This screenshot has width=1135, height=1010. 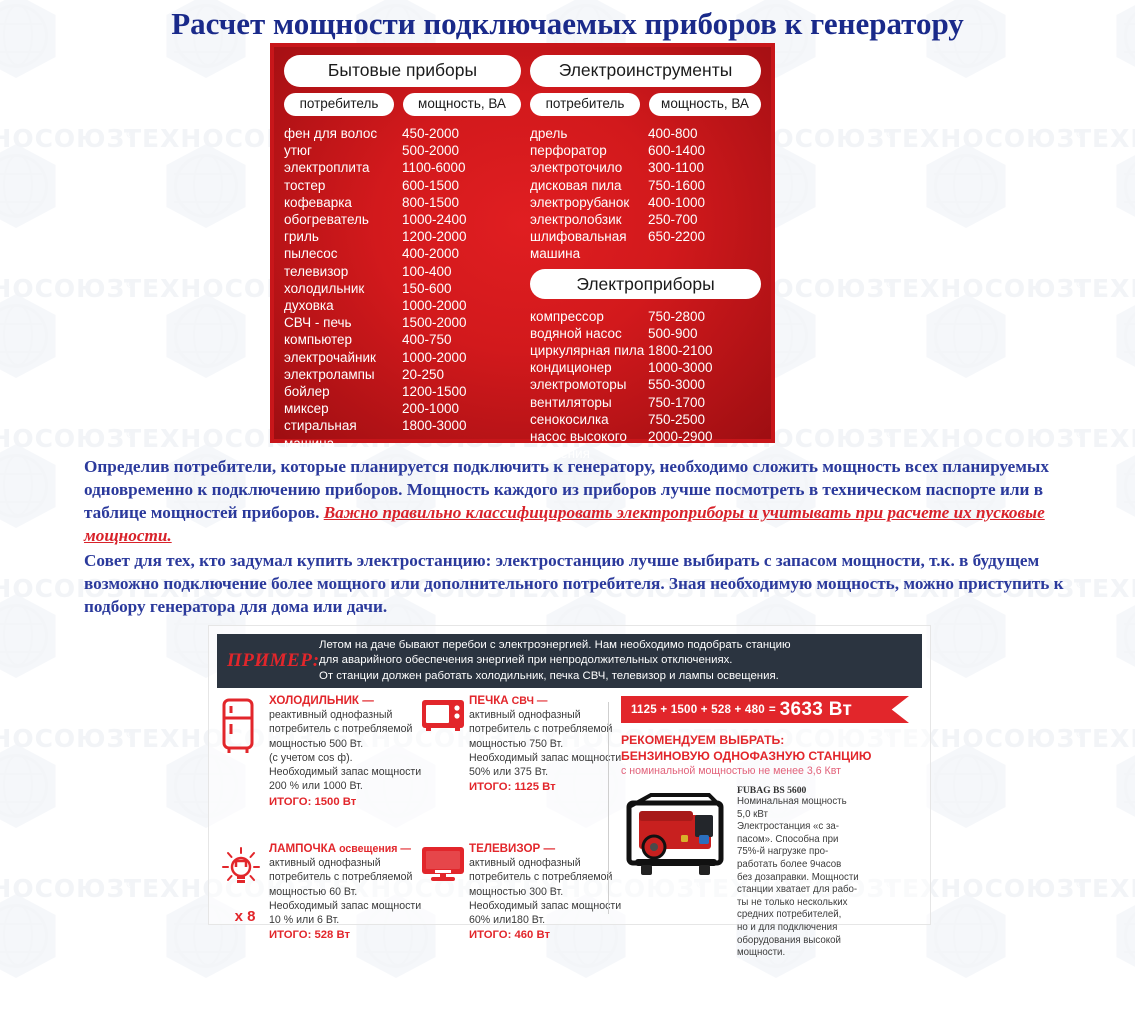 I want to click on table-row: компрессор 750-2800, so click(x=645, y=316).